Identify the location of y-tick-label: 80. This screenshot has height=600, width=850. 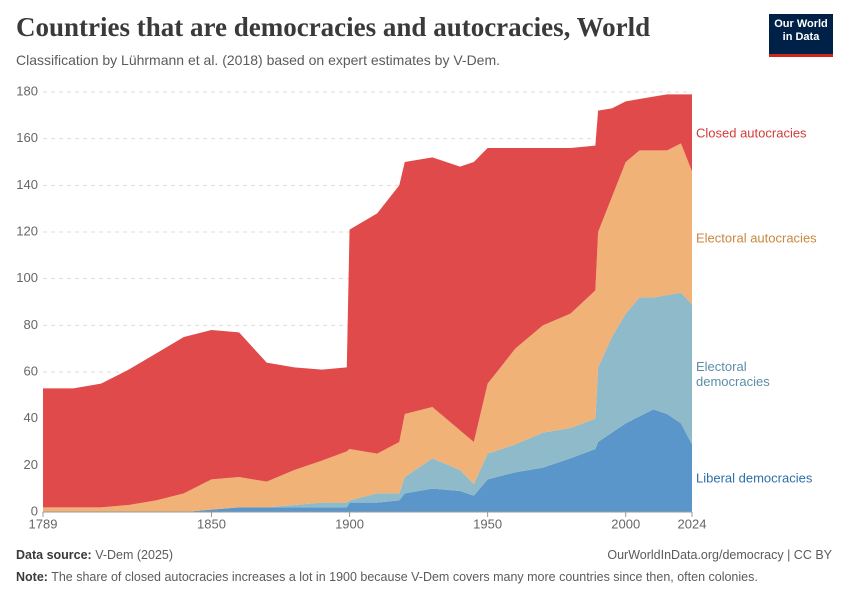
(31, 324).